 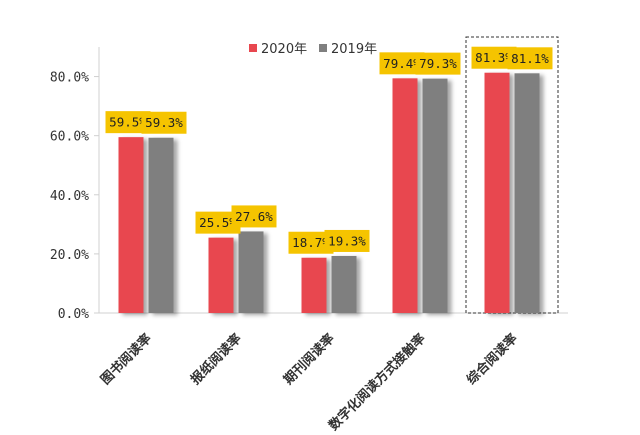 I want to click on y-tick-label: 80.0%, so click(x=69, y=78).